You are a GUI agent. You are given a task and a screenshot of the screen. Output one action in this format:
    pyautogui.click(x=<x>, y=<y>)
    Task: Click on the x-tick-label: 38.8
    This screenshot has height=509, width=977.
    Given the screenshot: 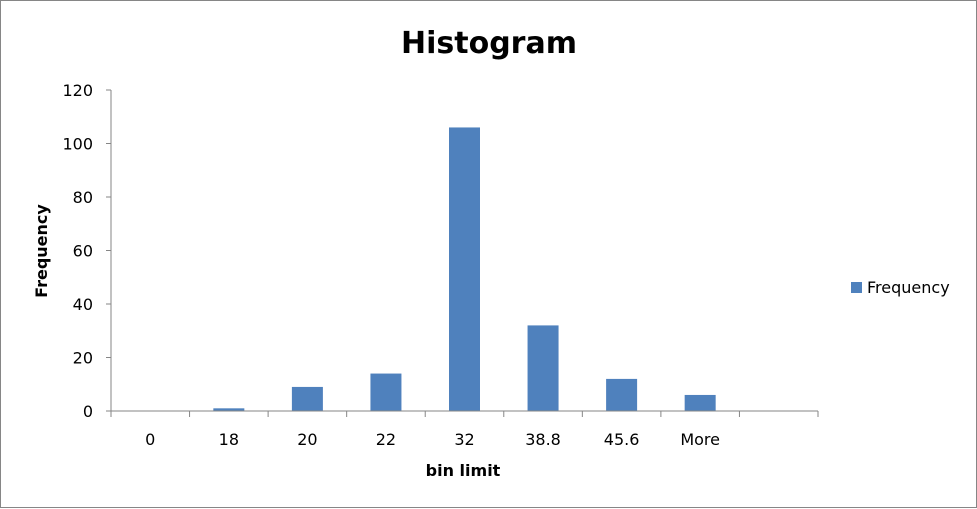 What is the action you would take?
    pyautogui.click(x=543, y=439)
    